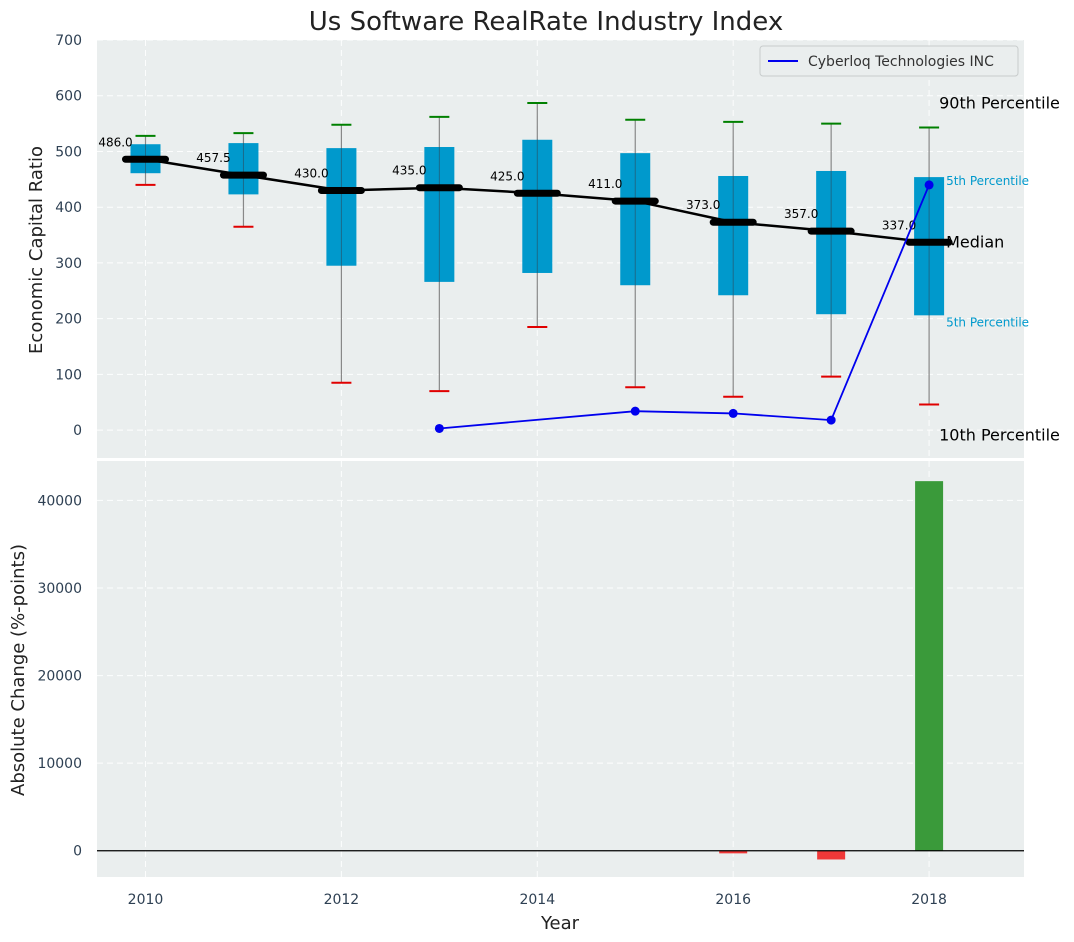 The image size is (1074, 942). Describe the element at coordinates (507, 176) in the screenshot. I see `median-value-label: 425.0` at that location.